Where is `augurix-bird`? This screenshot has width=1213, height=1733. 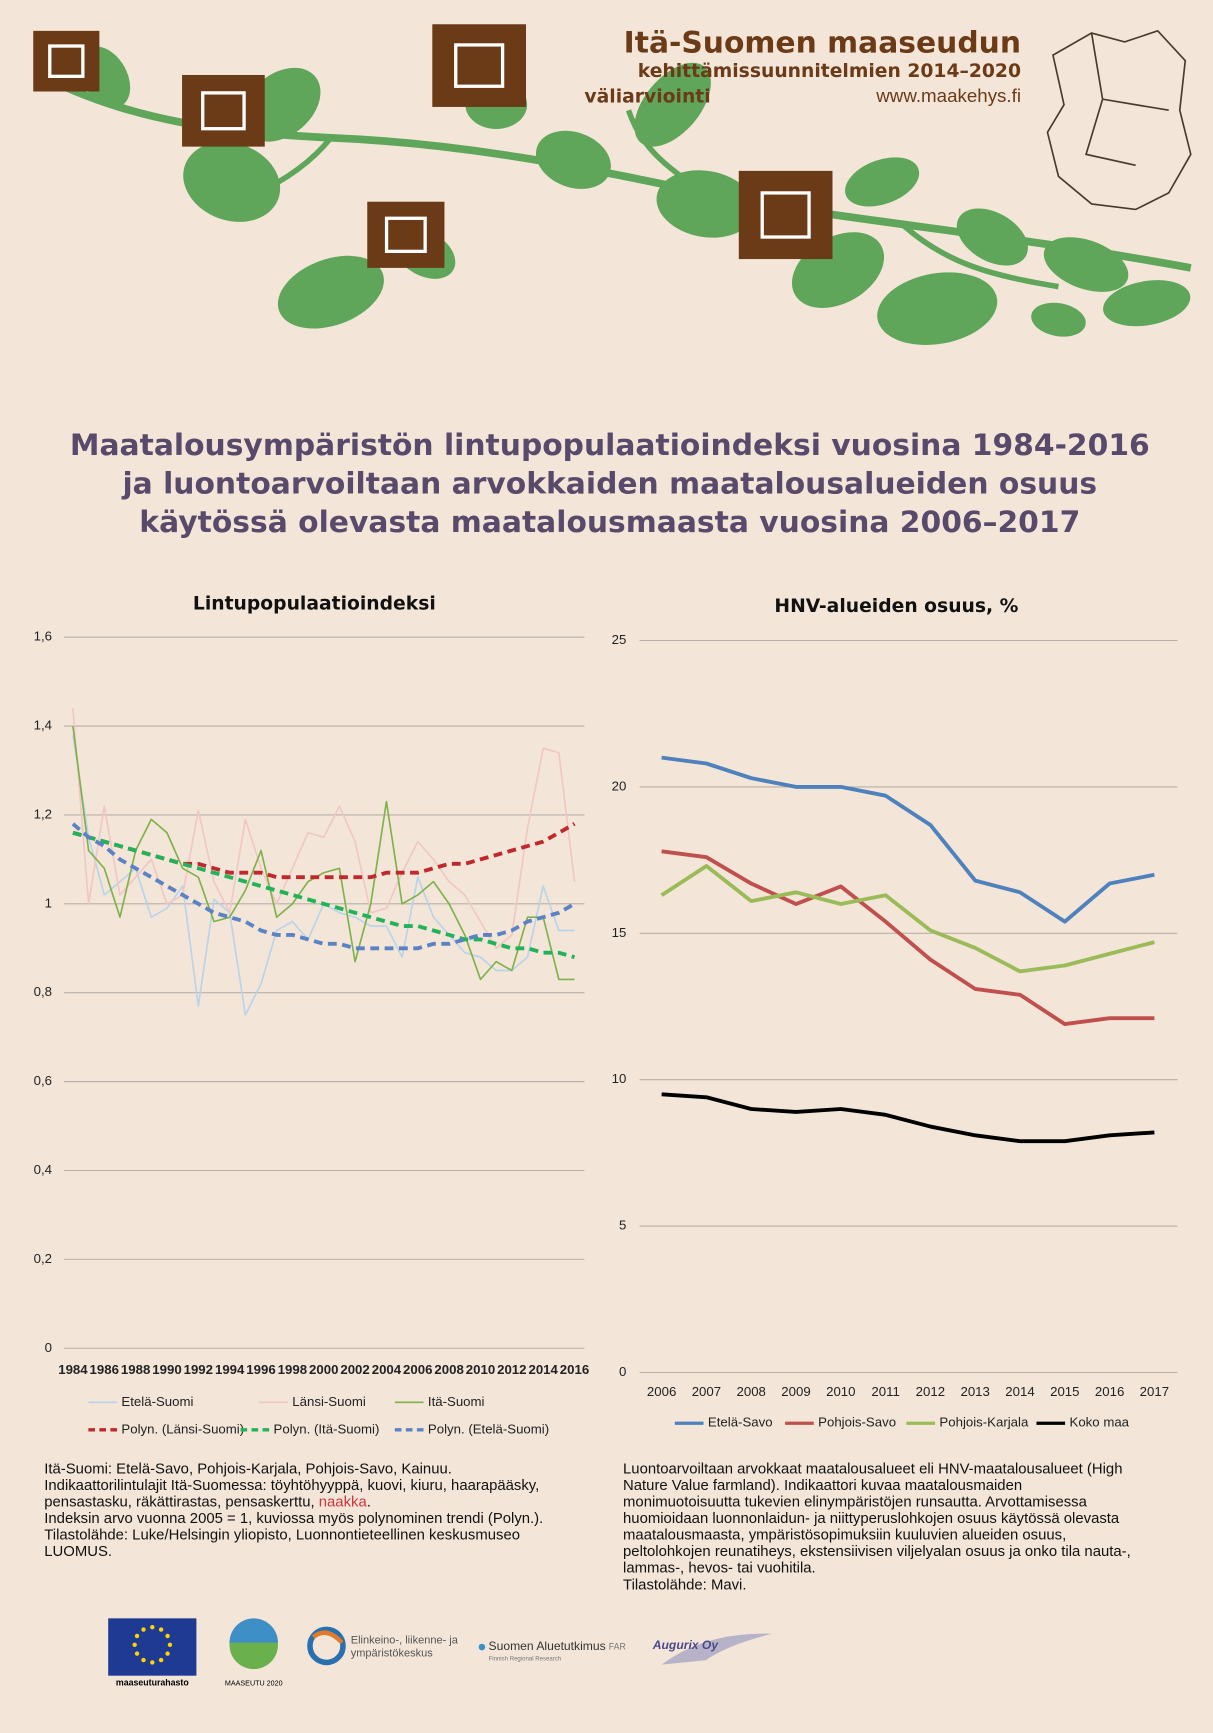 augurix-bird is located at coordinates (716, 1649).